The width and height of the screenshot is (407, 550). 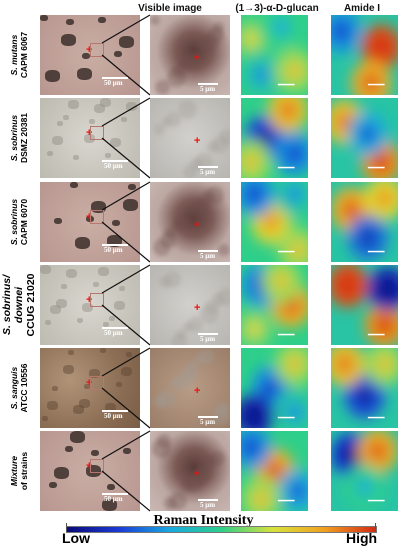 I want to click on row-label-text: S. mutans CAPM 6067, so click(x=19, y=55).